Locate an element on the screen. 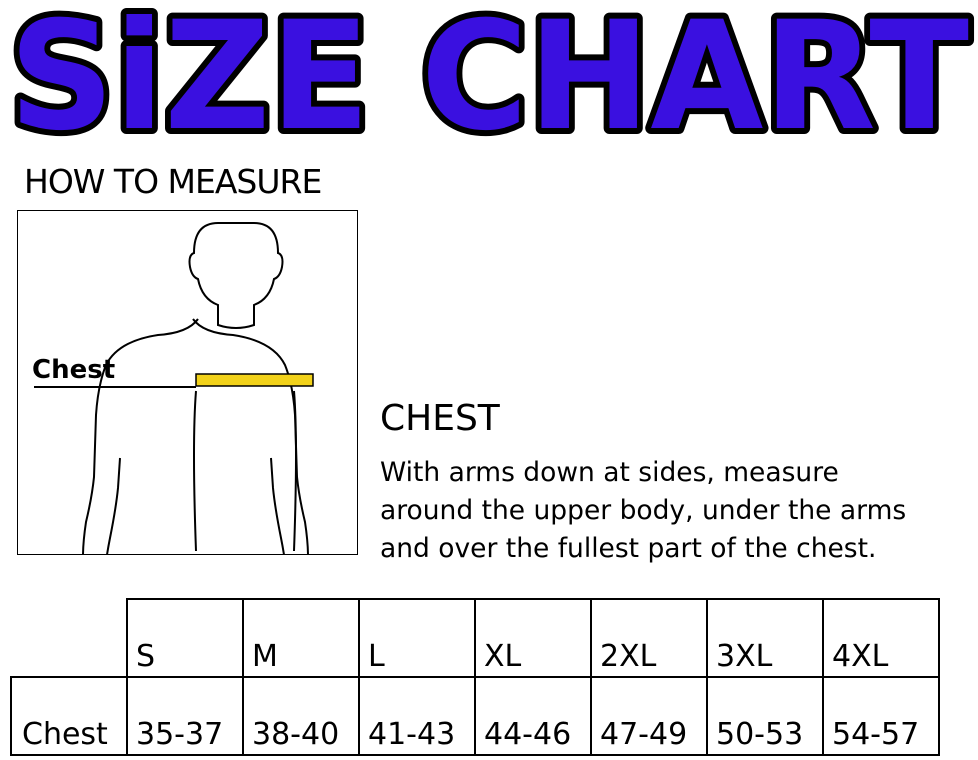 Image resolution: width=978 pixels, height=760 pixels. size-header: 3XL is located at coordinates (765, 638).